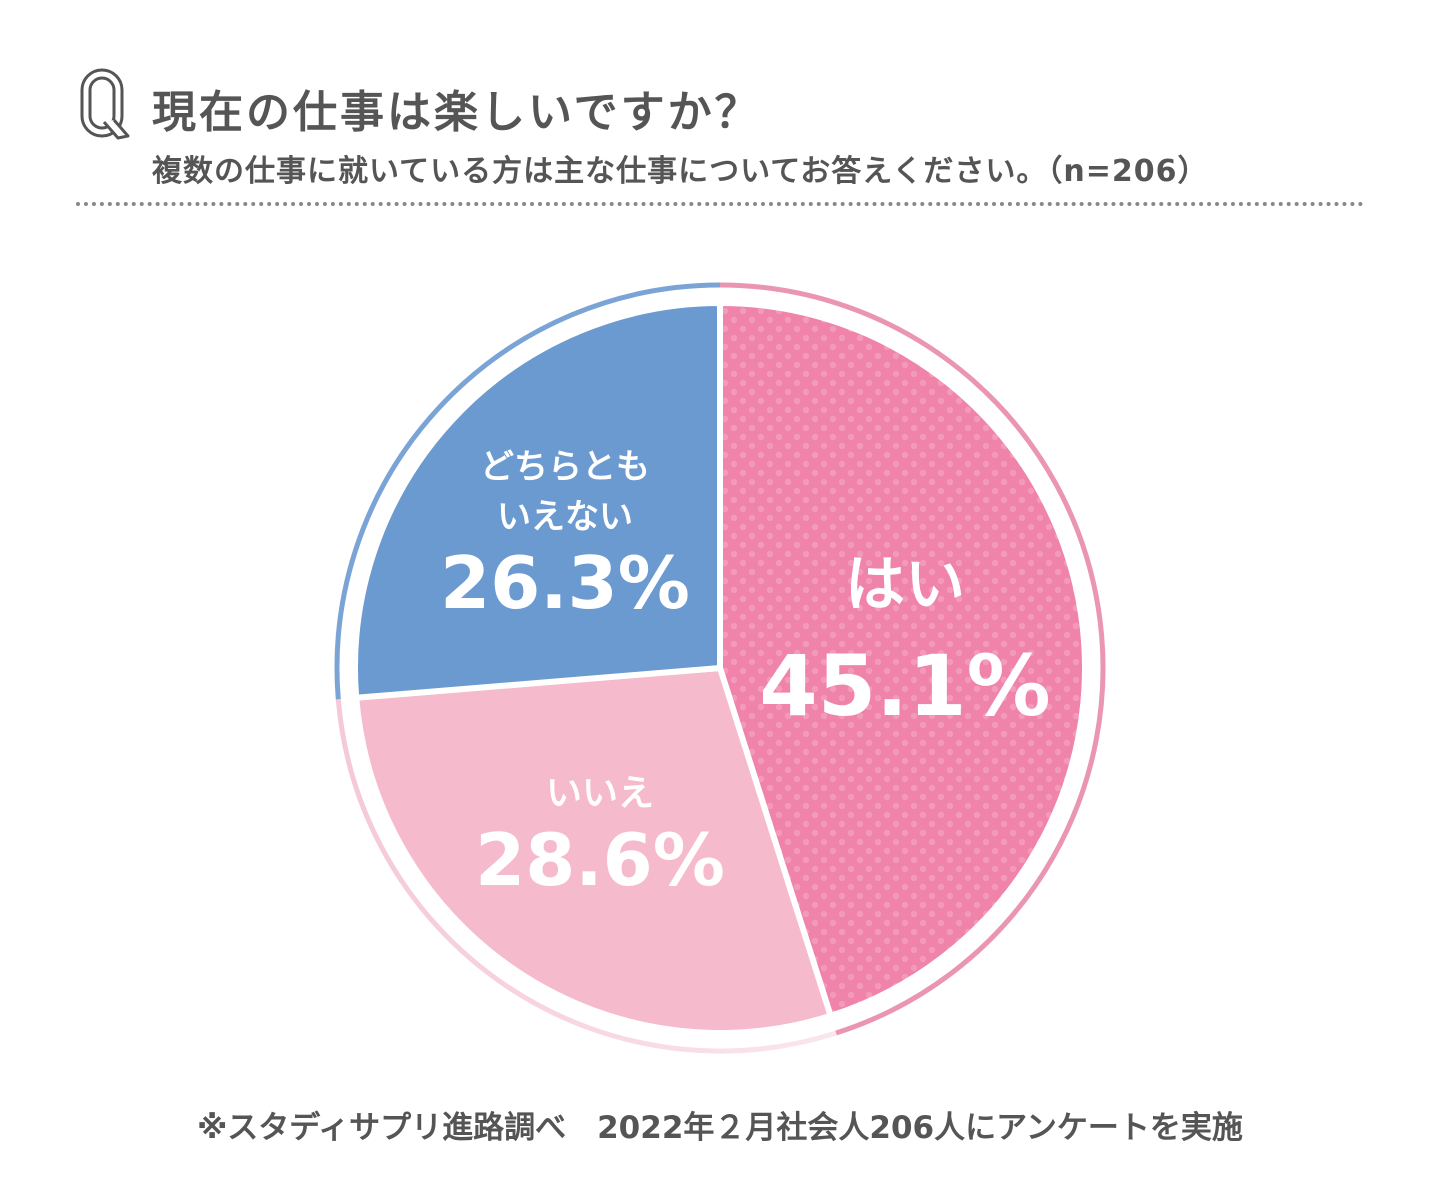 The width and height of the screenshot is (1440, 1200). Describe the element at coordinates (457, 112) in the screenshot. I see `chart-title: 現在の仕事は楽しいですか？` at that location.